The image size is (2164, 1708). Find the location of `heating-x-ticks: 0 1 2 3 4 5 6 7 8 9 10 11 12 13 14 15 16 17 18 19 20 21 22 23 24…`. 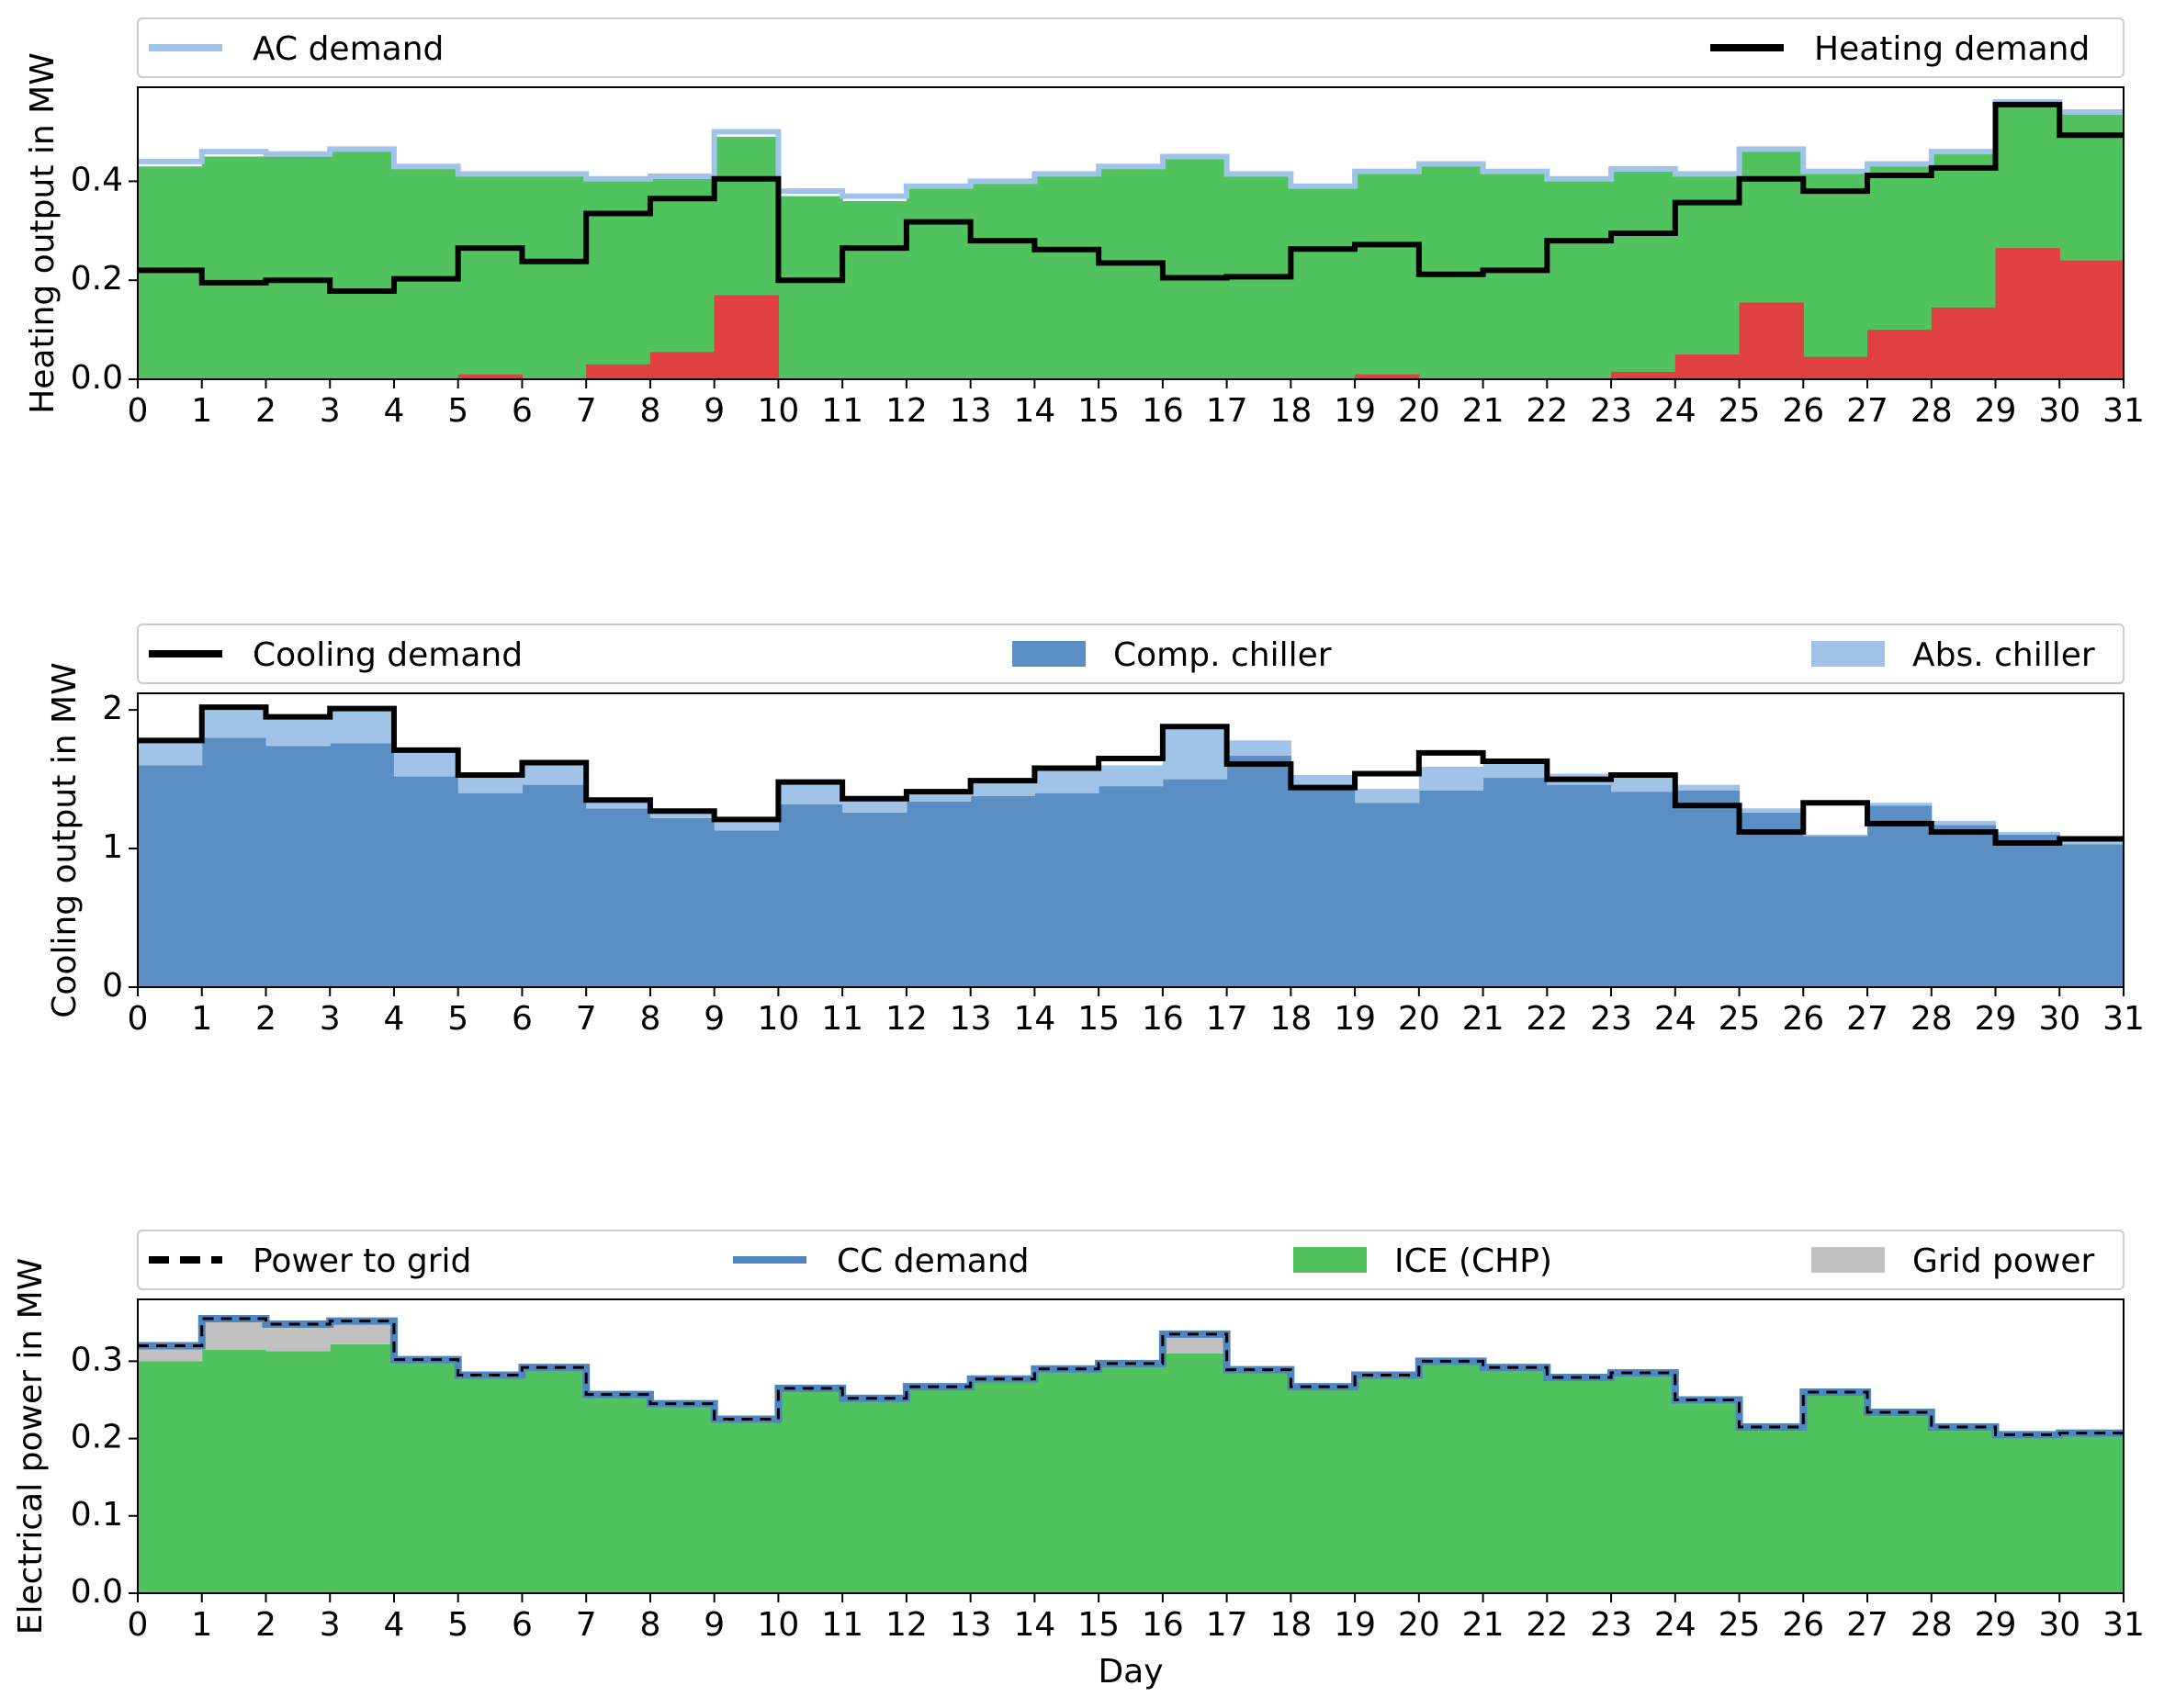

heating-x-ticks: 0 1 2 3 4 5 6 7 8 9 10 11 12 13 14 15 16 17 18 19 20 21 22 23 24… is located at coordinates (1137, 405).